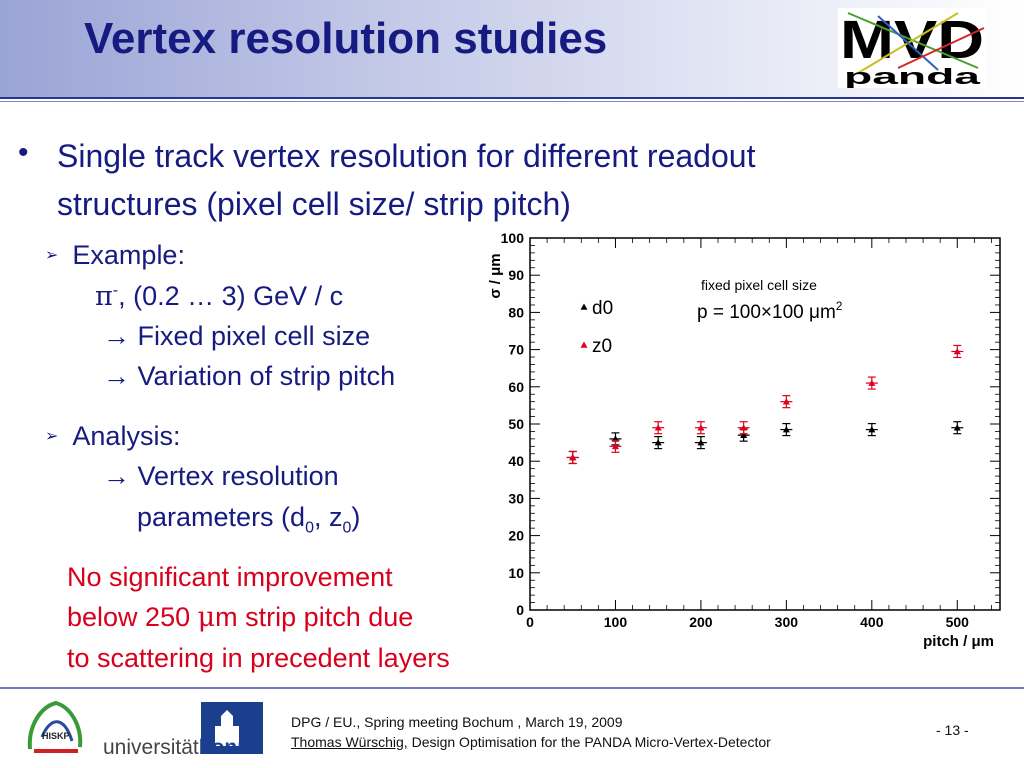  Describe the element at coordinates (912, 48) in the screenshot. I see `mvd-panda-logo: MVD panda` at that location.